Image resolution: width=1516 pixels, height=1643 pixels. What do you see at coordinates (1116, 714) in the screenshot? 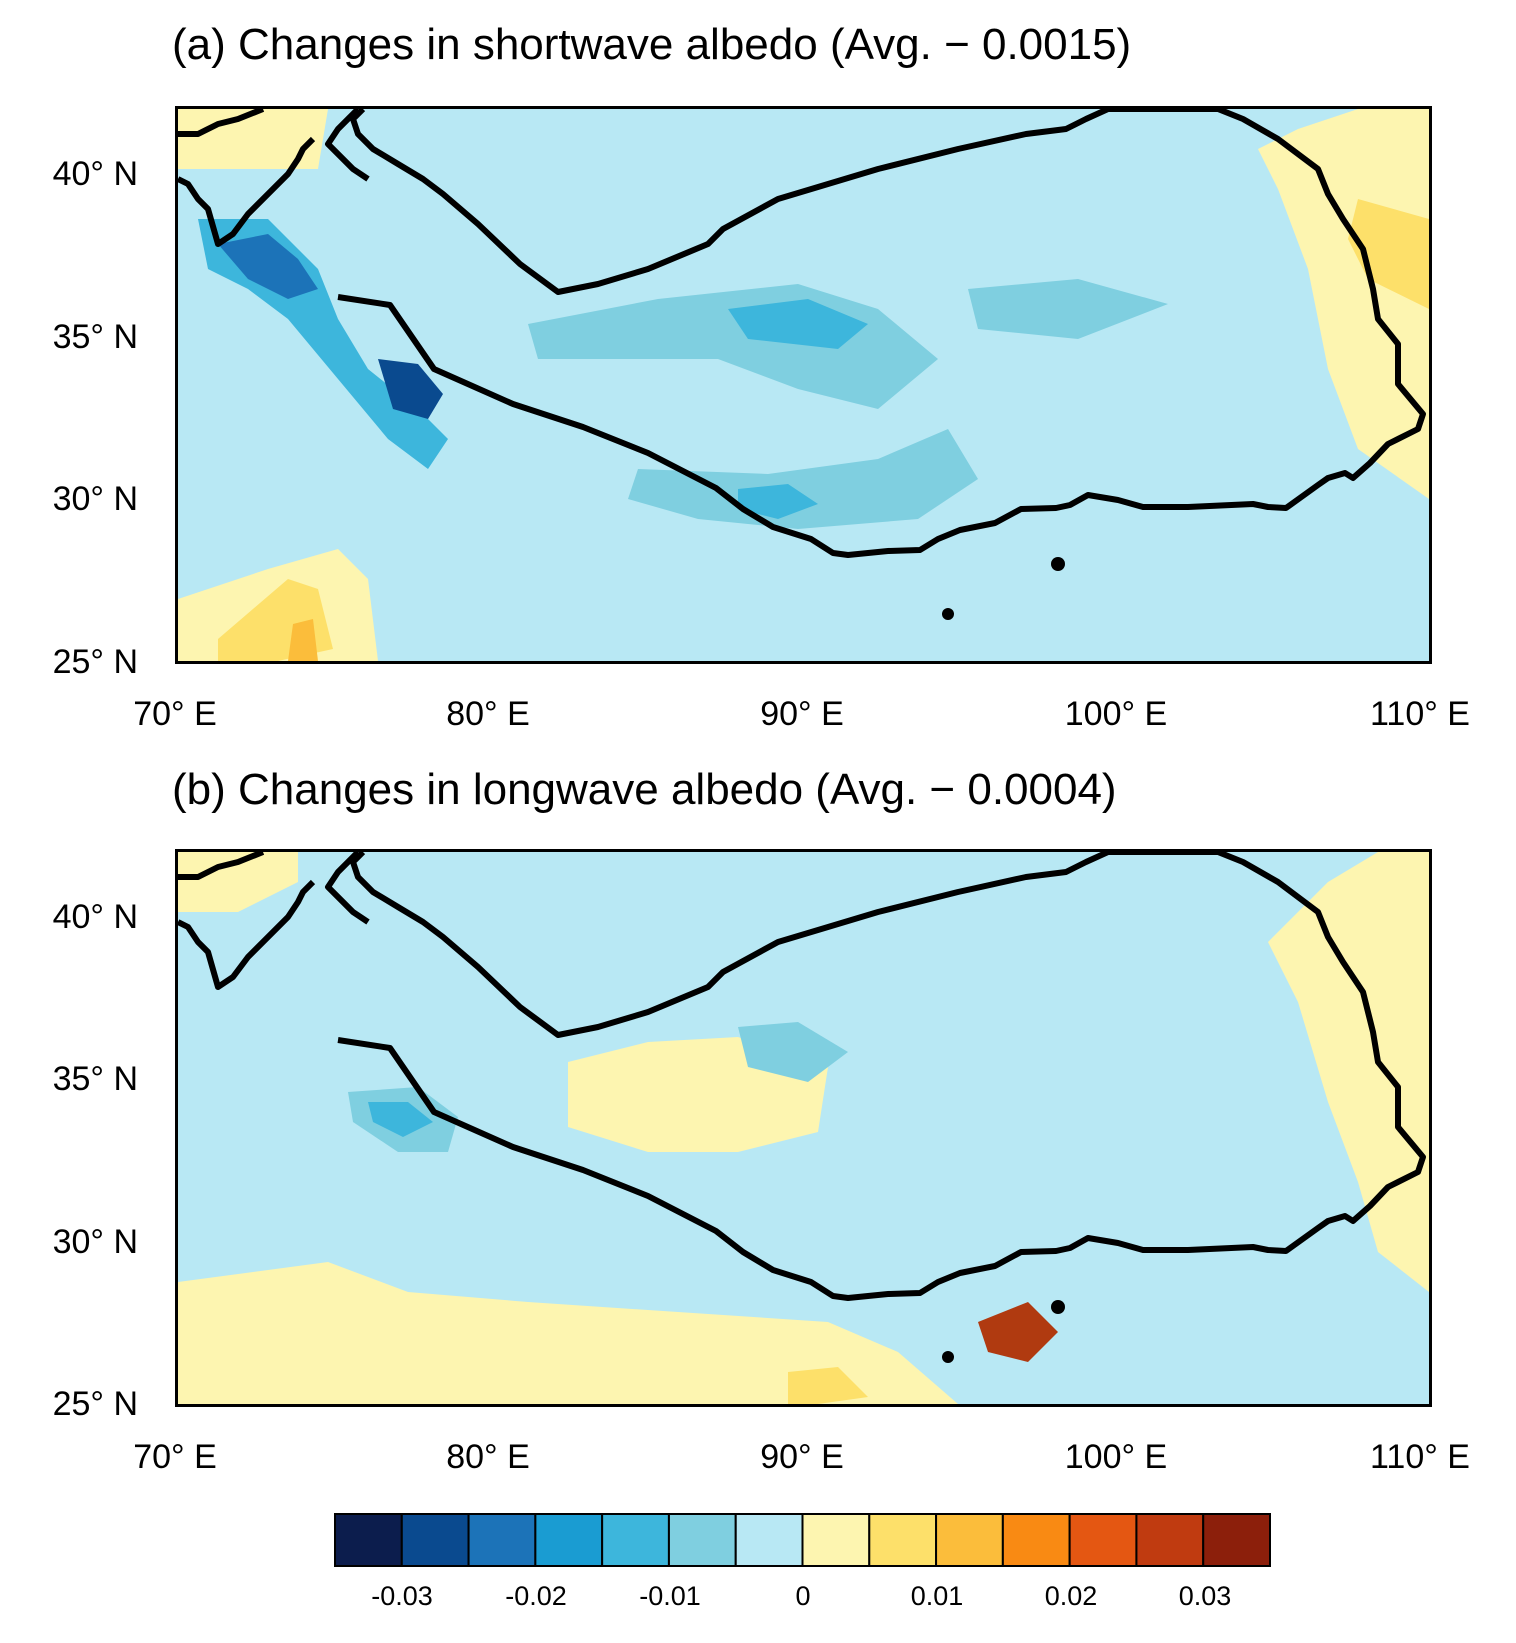
I see `panel-a-lon-100: 100° E` at bounding box center [1116, 714].